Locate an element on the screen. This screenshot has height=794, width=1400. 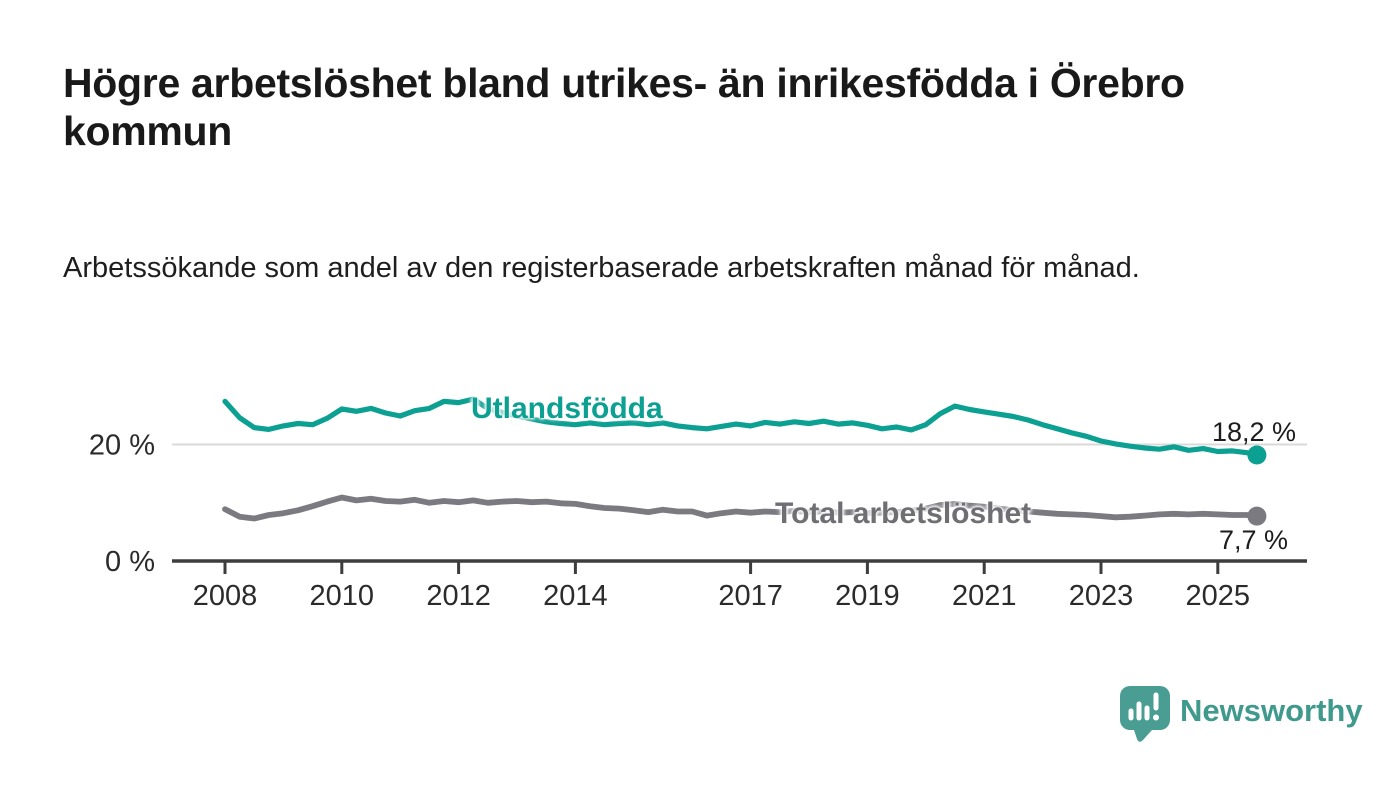
x-tick-label: 2010 is located at coordinates (342, 596).